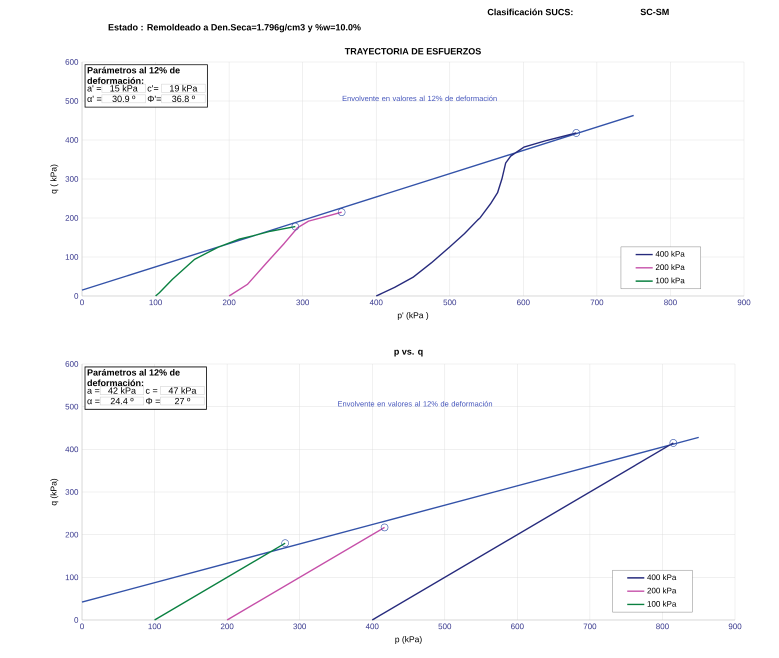 This screenshot has width=779, height=658. What do you see at coordinates (182, 401) in the screenshot?
I see `annotation: 27 º` at bounding box center [182, 401].